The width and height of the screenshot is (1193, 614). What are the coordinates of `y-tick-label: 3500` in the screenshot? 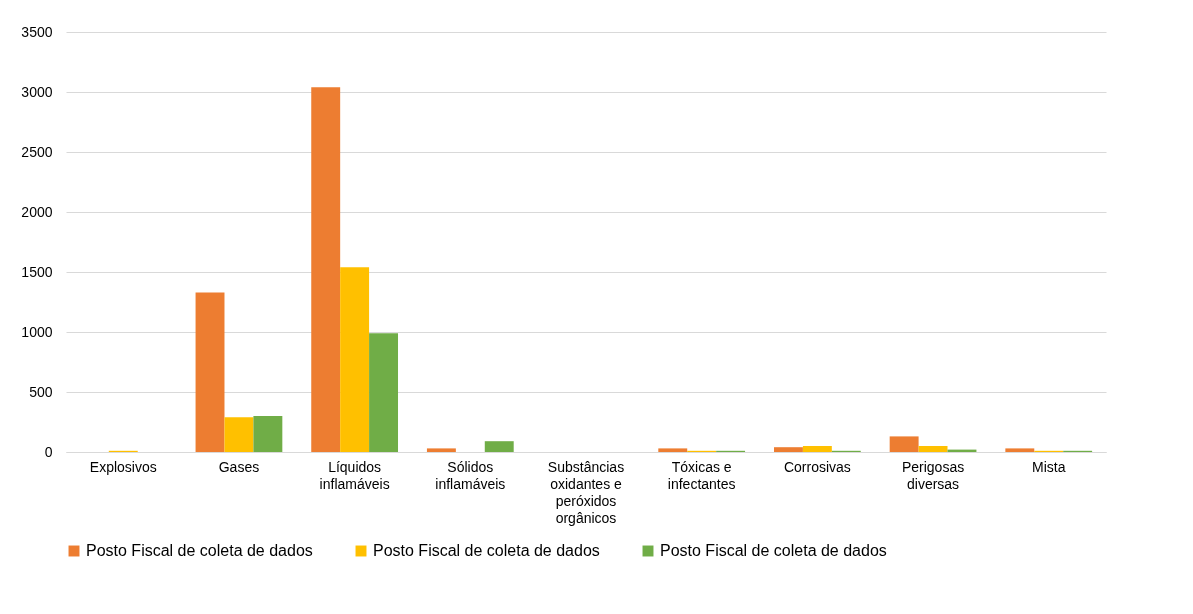 It's located at (37, 31).